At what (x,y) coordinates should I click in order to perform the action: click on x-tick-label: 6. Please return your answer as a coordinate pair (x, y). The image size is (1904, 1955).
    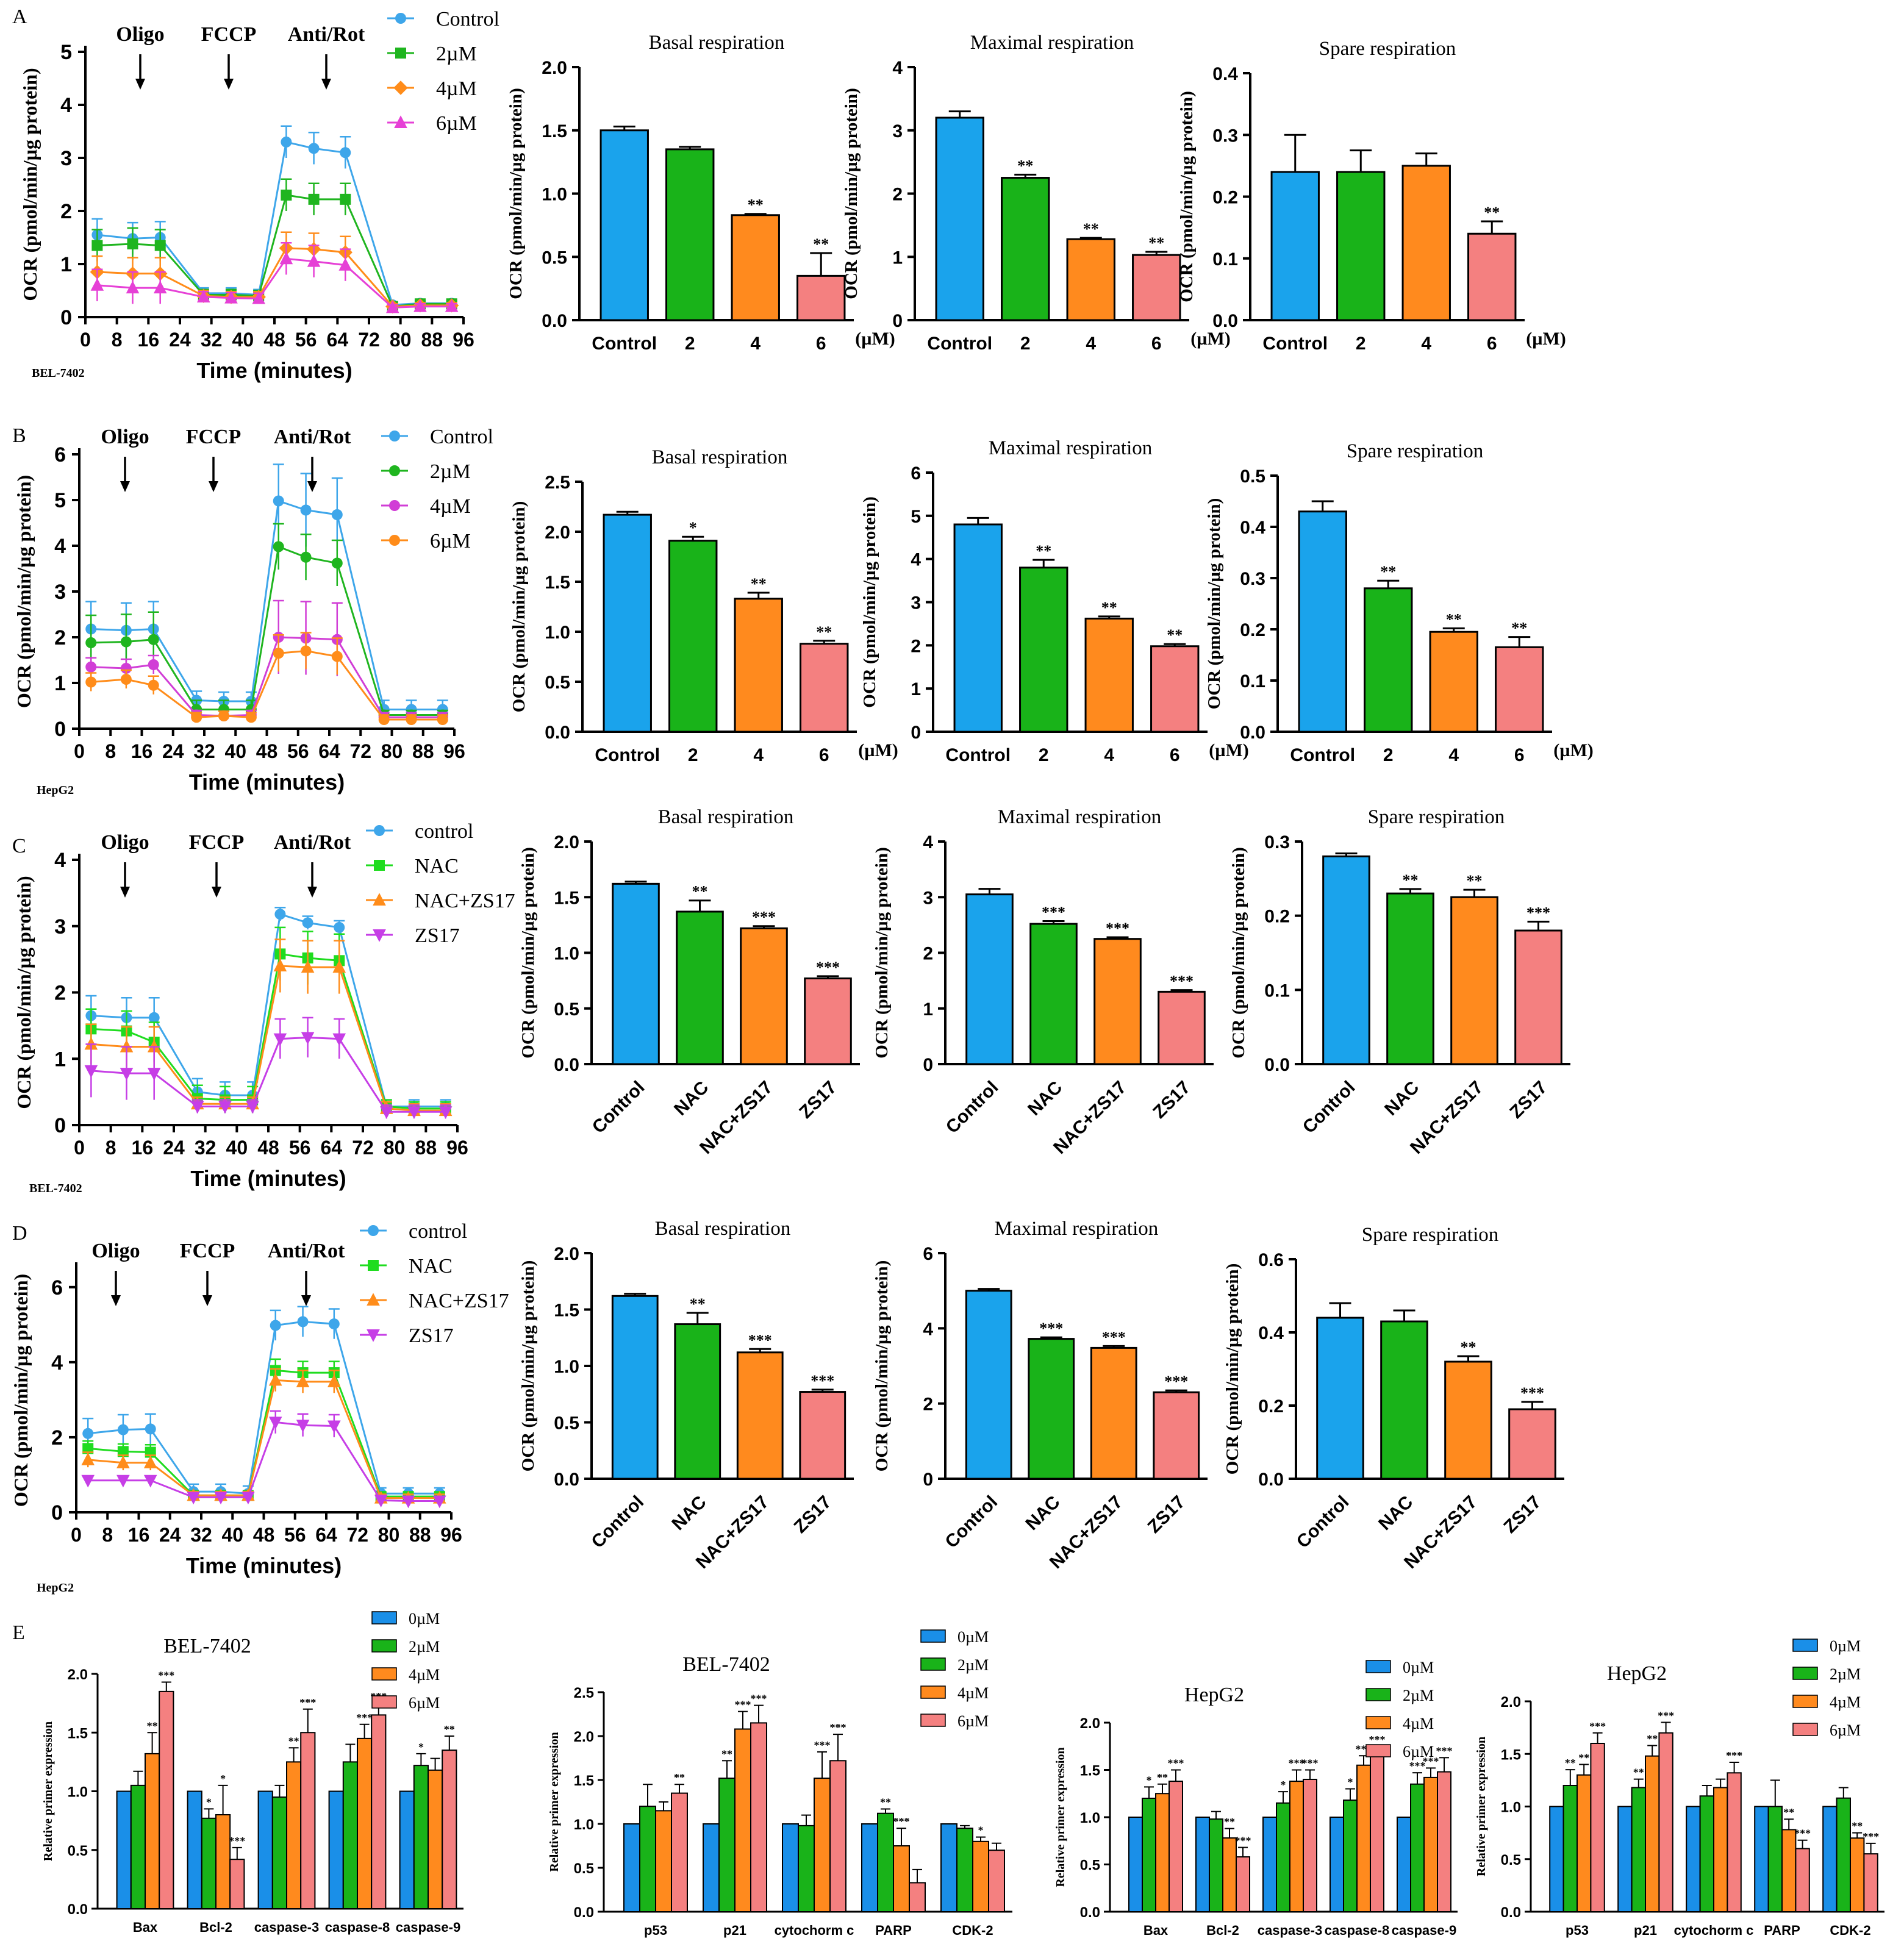
    Looking at the image, I should click on (1519, 755).